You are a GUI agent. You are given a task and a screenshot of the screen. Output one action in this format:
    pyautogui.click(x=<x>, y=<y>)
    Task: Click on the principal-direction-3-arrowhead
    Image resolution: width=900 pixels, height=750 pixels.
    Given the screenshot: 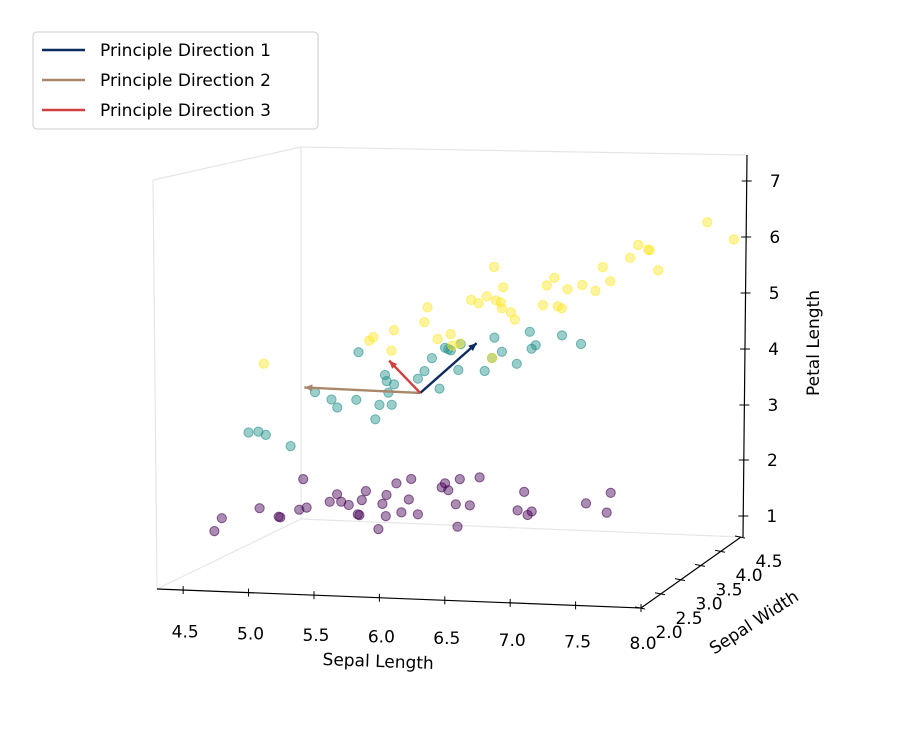 What is the action you would take?
    pyautogui.click(x=393, y=364)
    